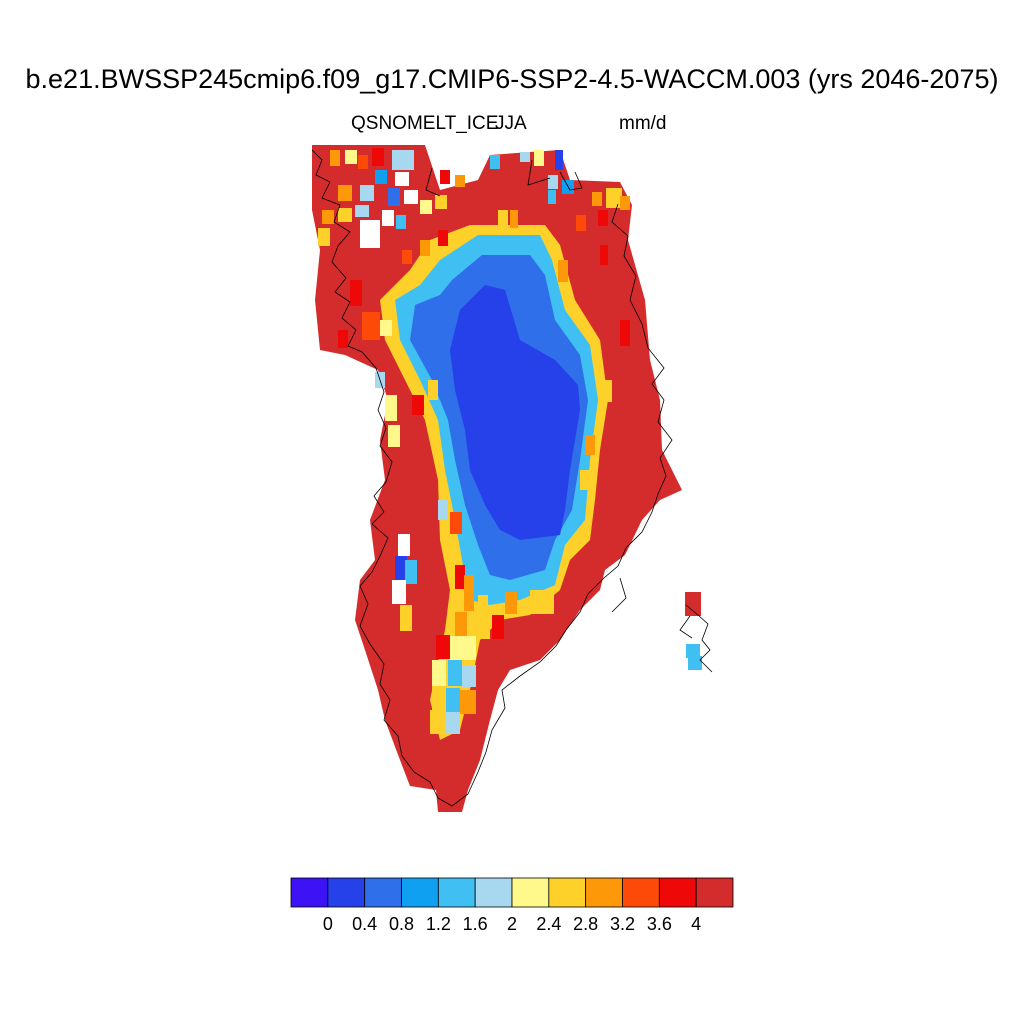  Describe the element at coordinates (696, 924) in the screenshot. I see `colorbar-tick-label: 4` at that location.